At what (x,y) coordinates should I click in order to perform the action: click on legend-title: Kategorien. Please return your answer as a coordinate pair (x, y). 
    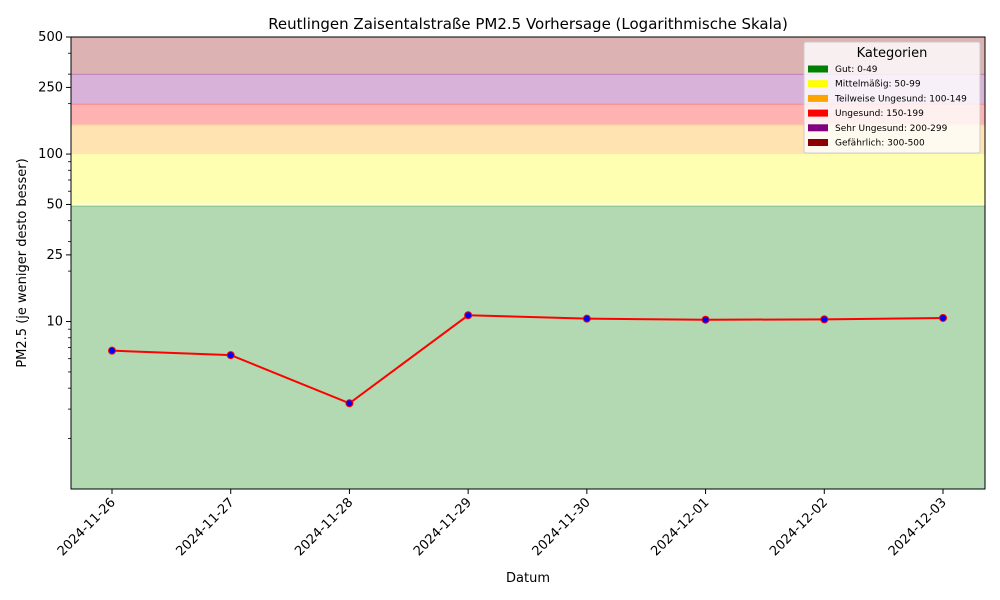
    Looking at the image, I should click on (892, 53).